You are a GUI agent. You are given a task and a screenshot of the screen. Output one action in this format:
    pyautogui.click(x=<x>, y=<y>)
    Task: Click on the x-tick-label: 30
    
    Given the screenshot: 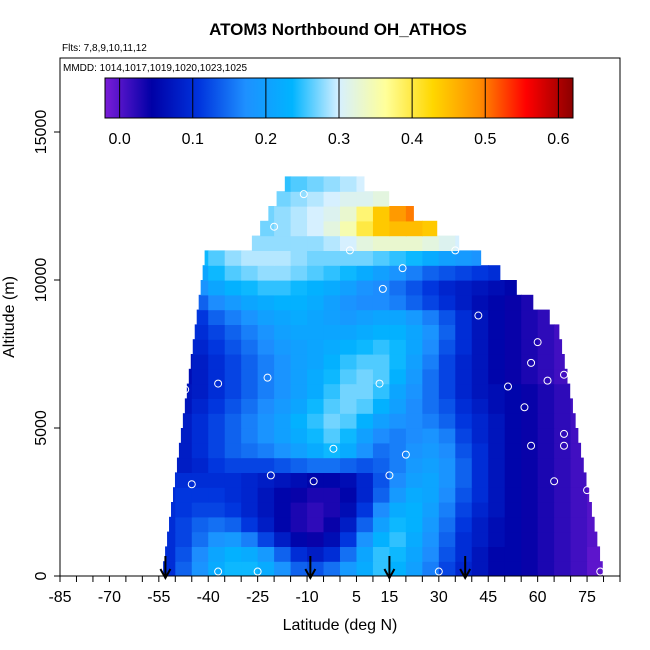 What is the action you would take?
    pyautogui.click(x=439, y=597)
    